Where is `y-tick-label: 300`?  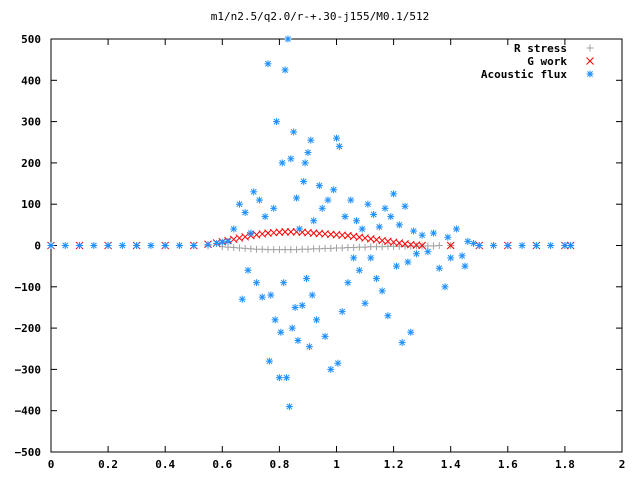
y-tick-label: 300 is located at coordinates (31, 122).